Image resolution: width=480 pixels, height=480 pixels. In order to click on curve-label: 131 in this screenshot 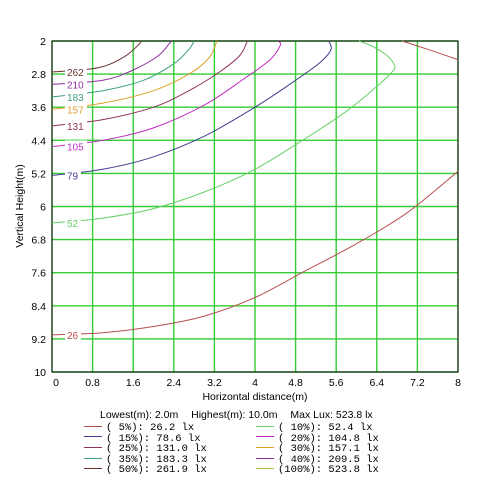, I will do `click(75, 127)`.